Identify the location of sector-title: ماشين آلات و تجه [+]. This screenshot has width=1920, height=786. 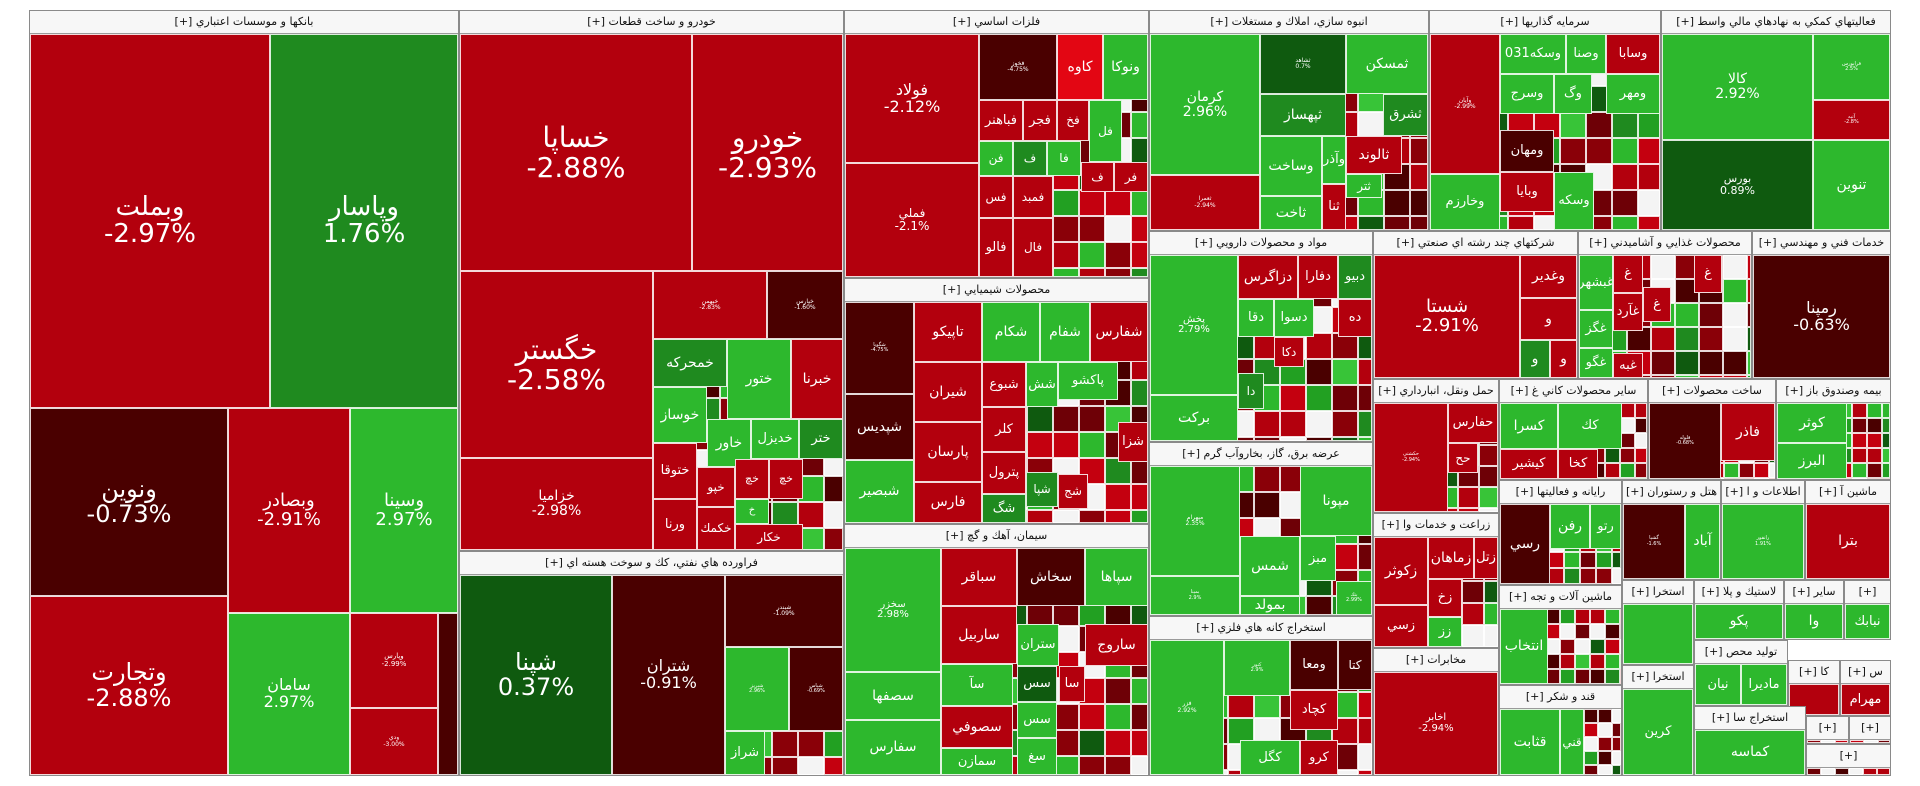
(1560, 597).